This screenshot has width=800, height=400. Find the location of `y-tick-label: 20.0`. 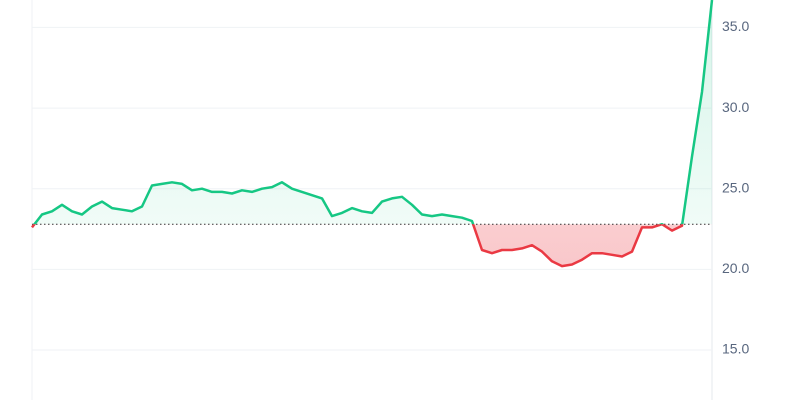

y-tick-label: 20.0 is located at coordinates (735, 268).